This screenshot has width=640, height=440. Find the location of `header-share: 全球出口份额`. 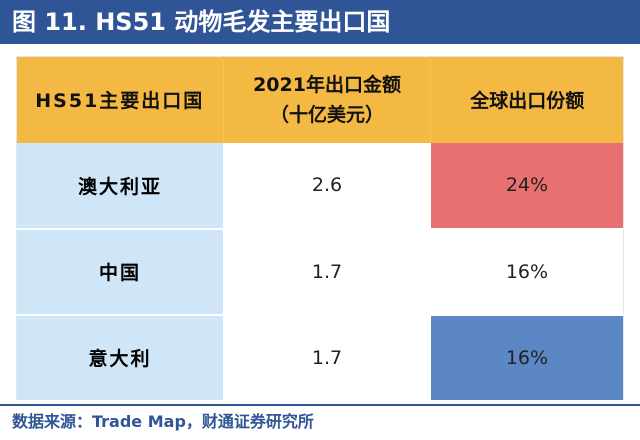

header-share: 全球出口份额 is located at coordinates (527, 99).